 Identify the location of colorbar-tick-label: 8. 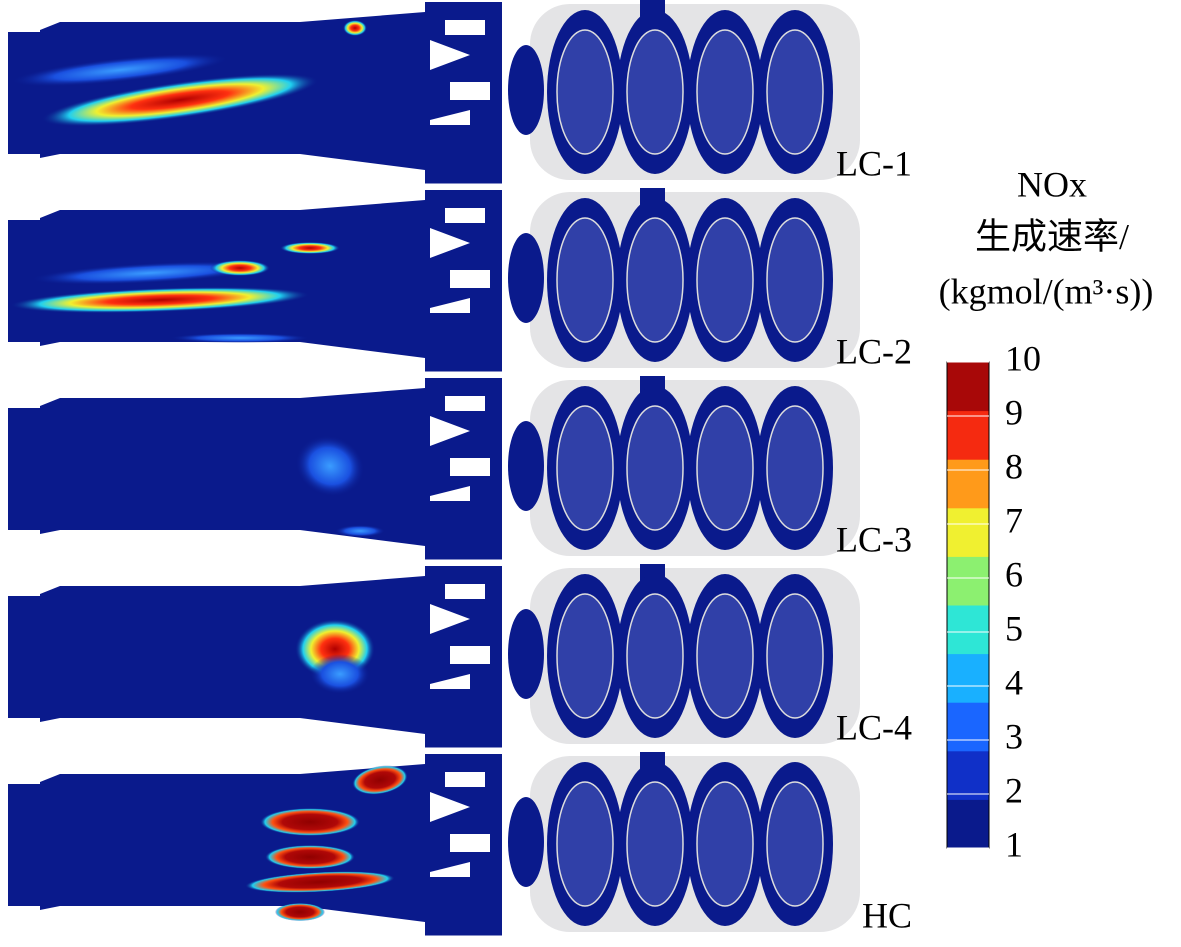
(1014, 466).